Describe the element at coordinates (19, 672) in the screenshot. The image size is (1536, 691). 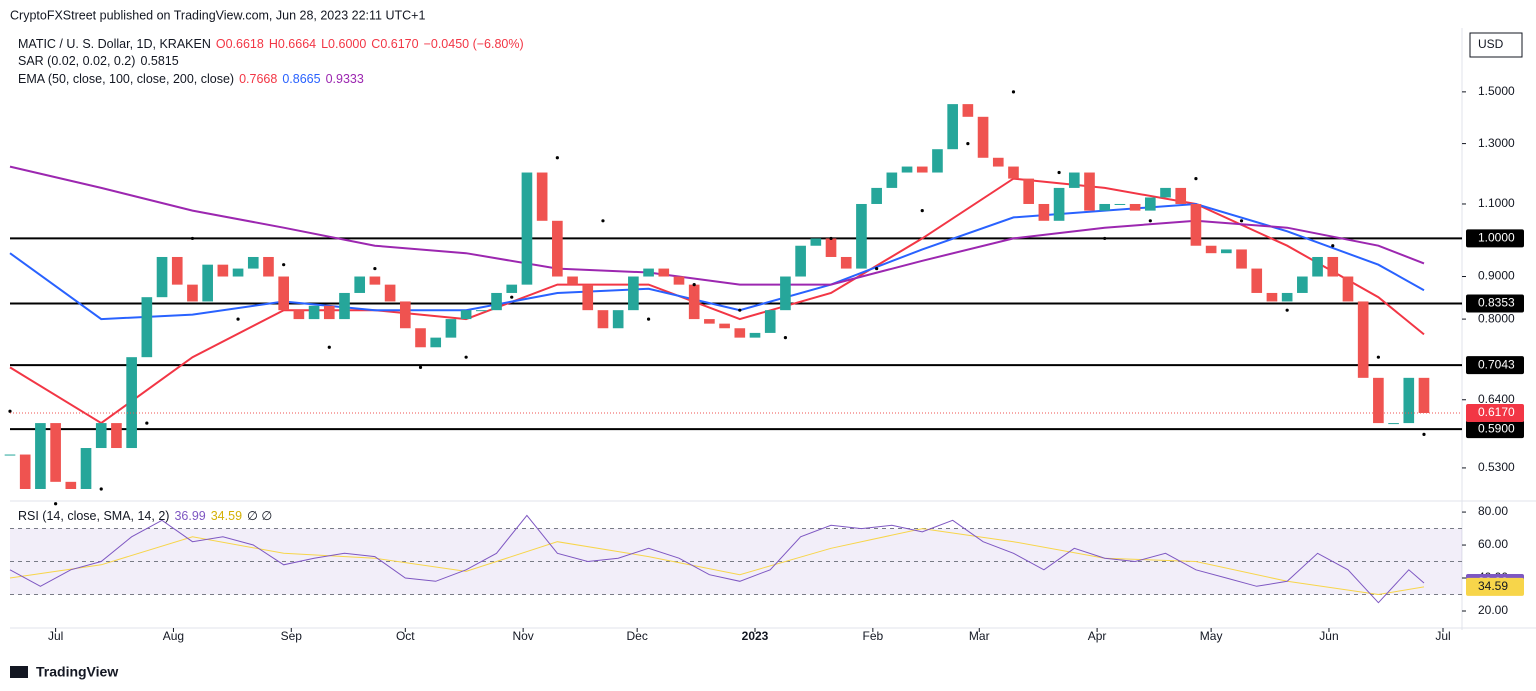
I see `brand-logo` at that location.